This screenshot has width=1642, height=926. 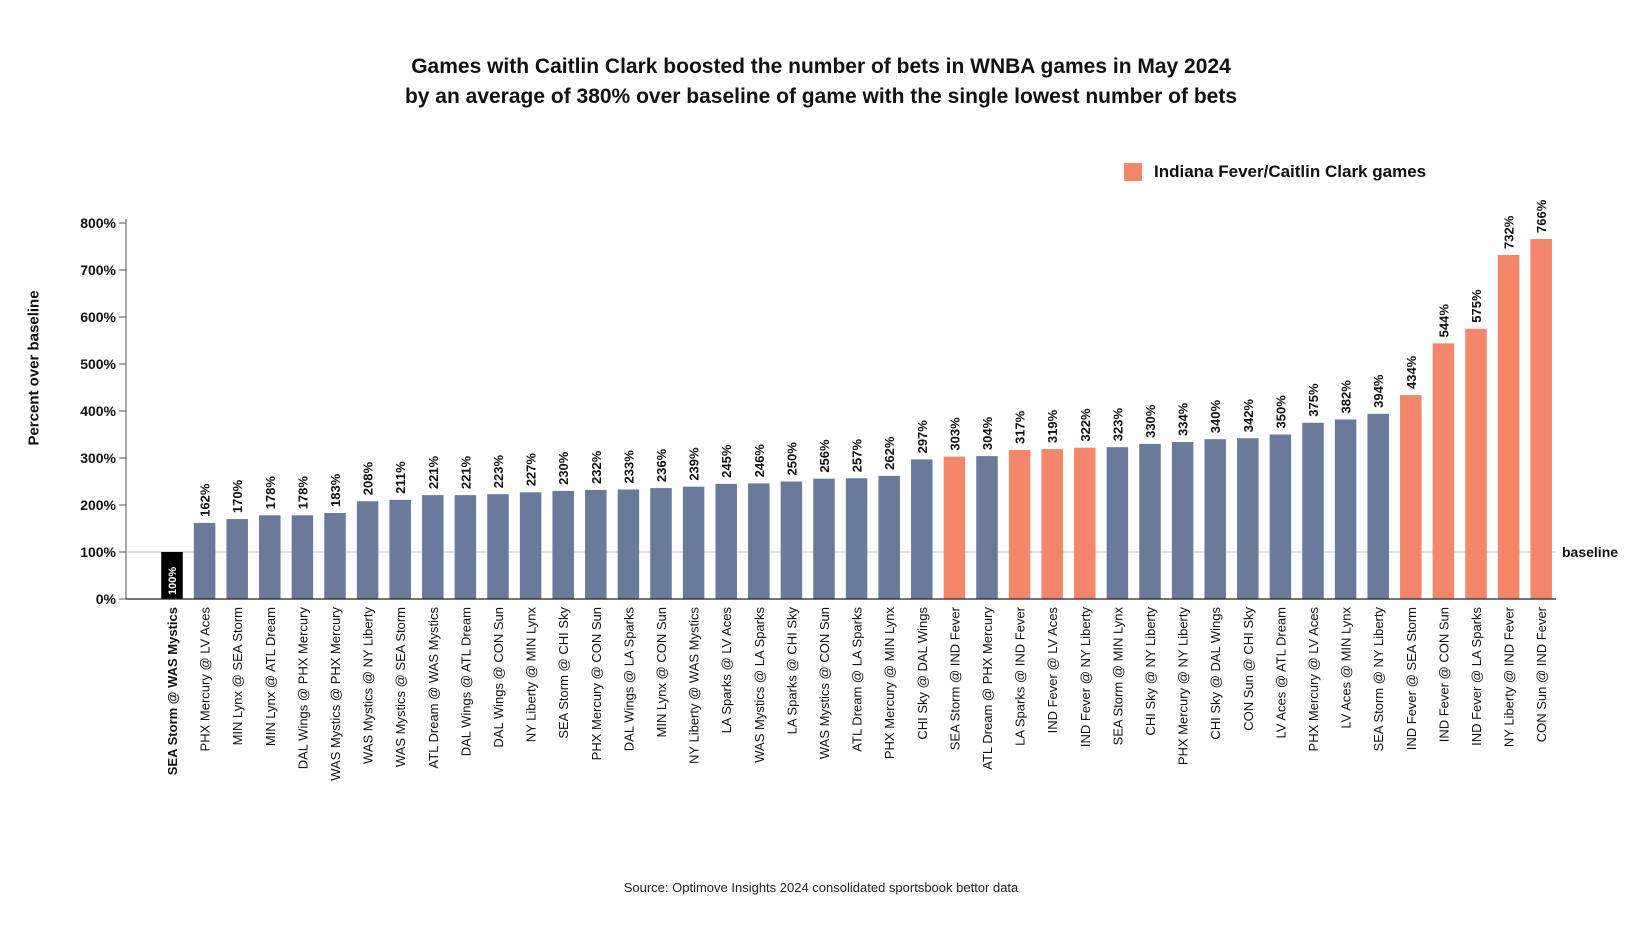 What do you see at coordinates (1509, 676) in the screenshot?
I see `x-category-label: NY Liberty @ IND Fever` at bounding box center [1509, 676].